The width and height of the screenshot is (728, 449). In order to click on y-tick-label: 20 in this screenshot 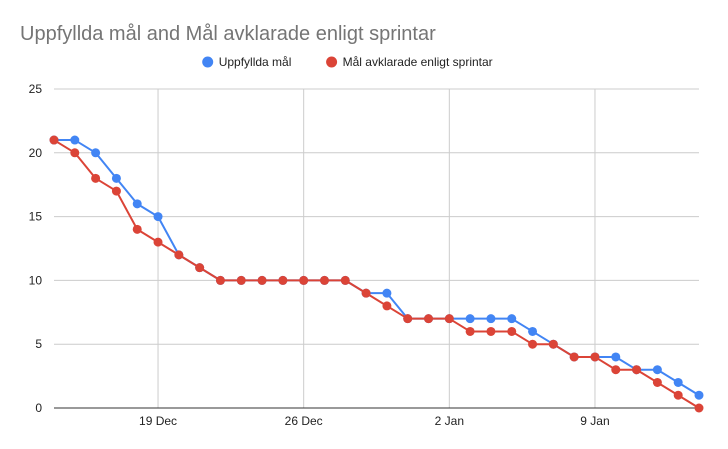, I will do `click(36, 153)`.